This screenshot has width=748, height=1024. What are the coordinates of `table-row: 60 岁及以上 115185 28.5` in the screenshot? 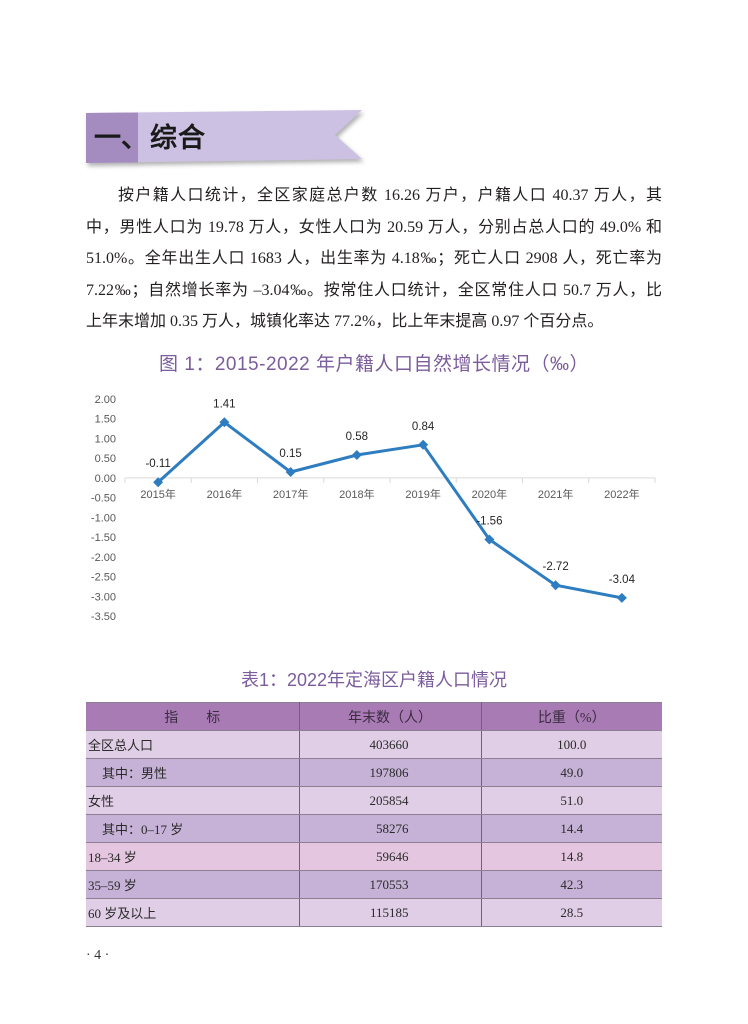 It's located at (374, 912).